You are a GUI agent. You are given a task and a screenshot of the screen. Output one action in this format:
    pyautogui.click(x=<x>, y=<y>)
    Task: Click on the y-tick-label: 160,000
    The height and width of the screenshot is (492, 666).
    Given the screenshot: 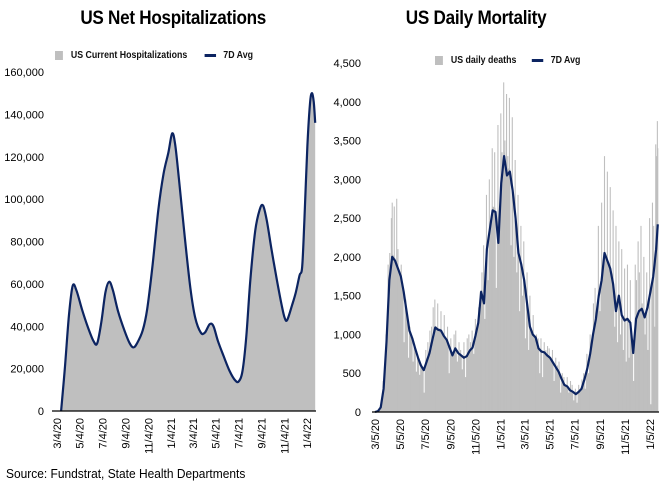 What is the action you would take?
    pyautogui.click(x=24, y=73)
    